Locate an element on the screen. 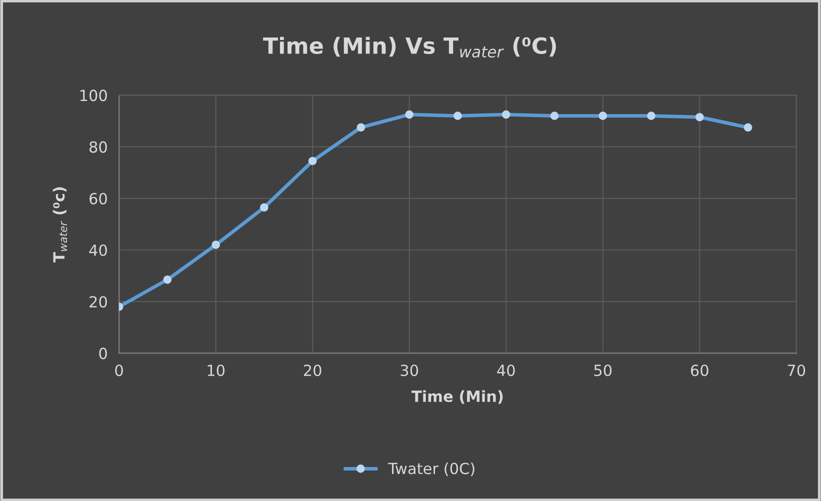 The image size is (821, 501). x-tick-label: 50 is located at coordinates (603, 370).